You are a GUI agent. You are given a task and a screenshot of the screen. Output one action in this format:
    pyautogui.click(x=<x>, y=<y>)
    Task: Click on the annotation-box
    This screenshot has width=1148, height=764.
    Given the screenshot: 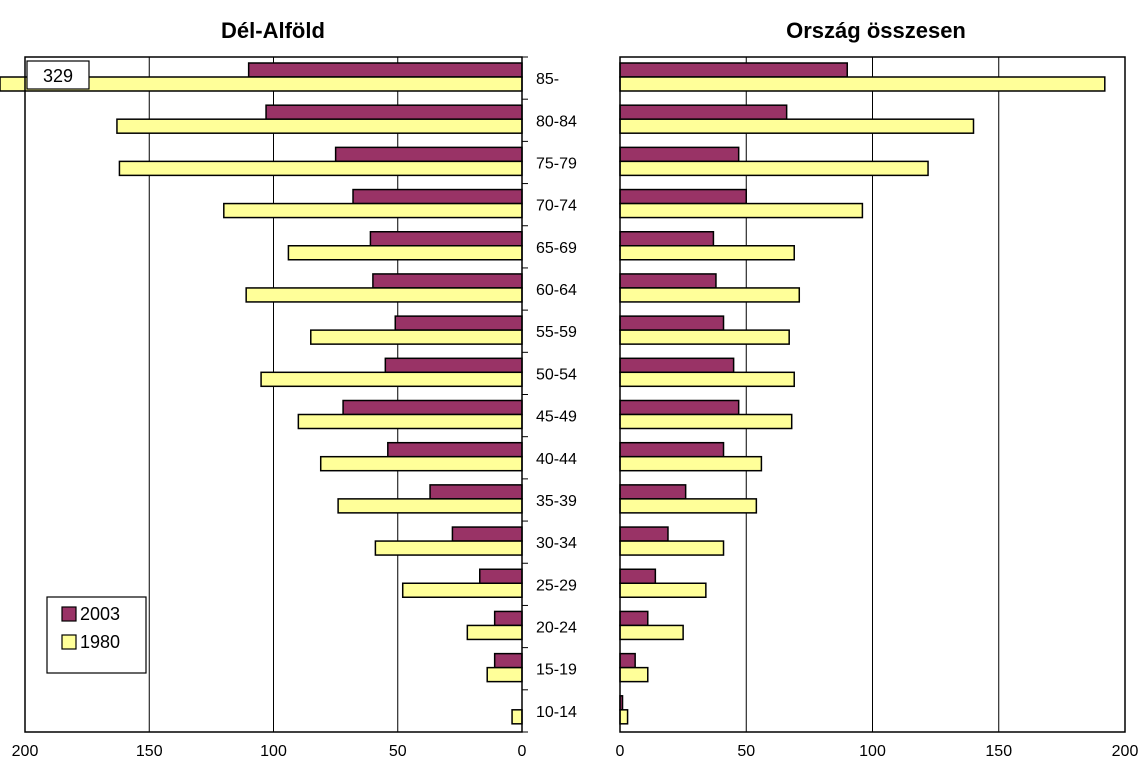 What is the action you would take?
    pyautogui.click(x=58, y=75)
    